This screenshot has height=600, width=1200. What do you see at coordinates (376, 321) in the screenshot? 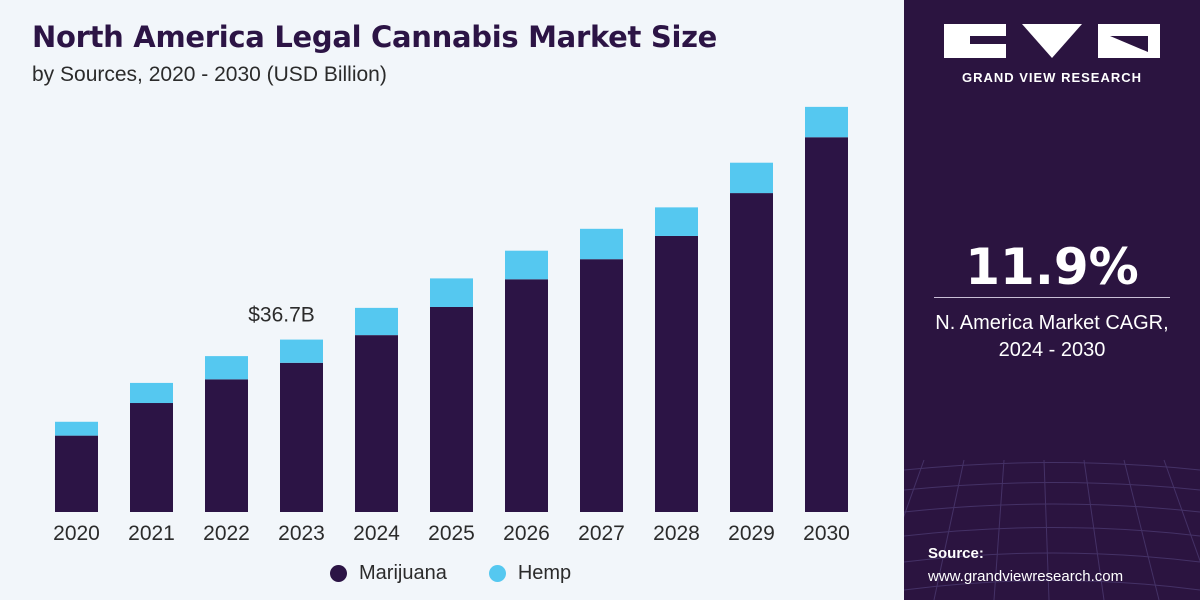
I see `bar-hemp-2024` at bounding box center [376, 321].